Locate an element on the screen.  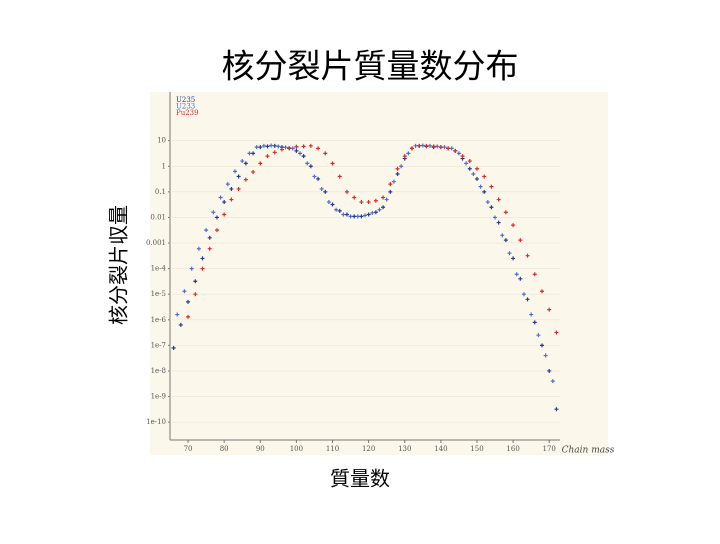
x-tick-label: 160 is located at coordinates (512, 449).